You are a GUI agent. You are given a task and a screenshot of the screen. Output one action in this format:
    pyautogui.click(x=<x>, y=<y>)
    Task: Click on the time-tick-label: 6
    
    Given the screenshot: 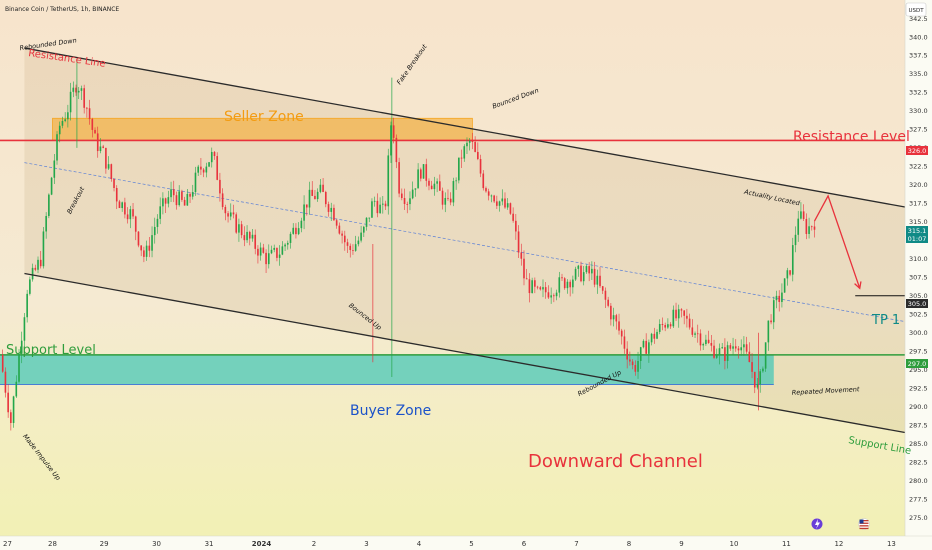 What is the action you would take?
    pyautogui.click(x=524, y=544)
    